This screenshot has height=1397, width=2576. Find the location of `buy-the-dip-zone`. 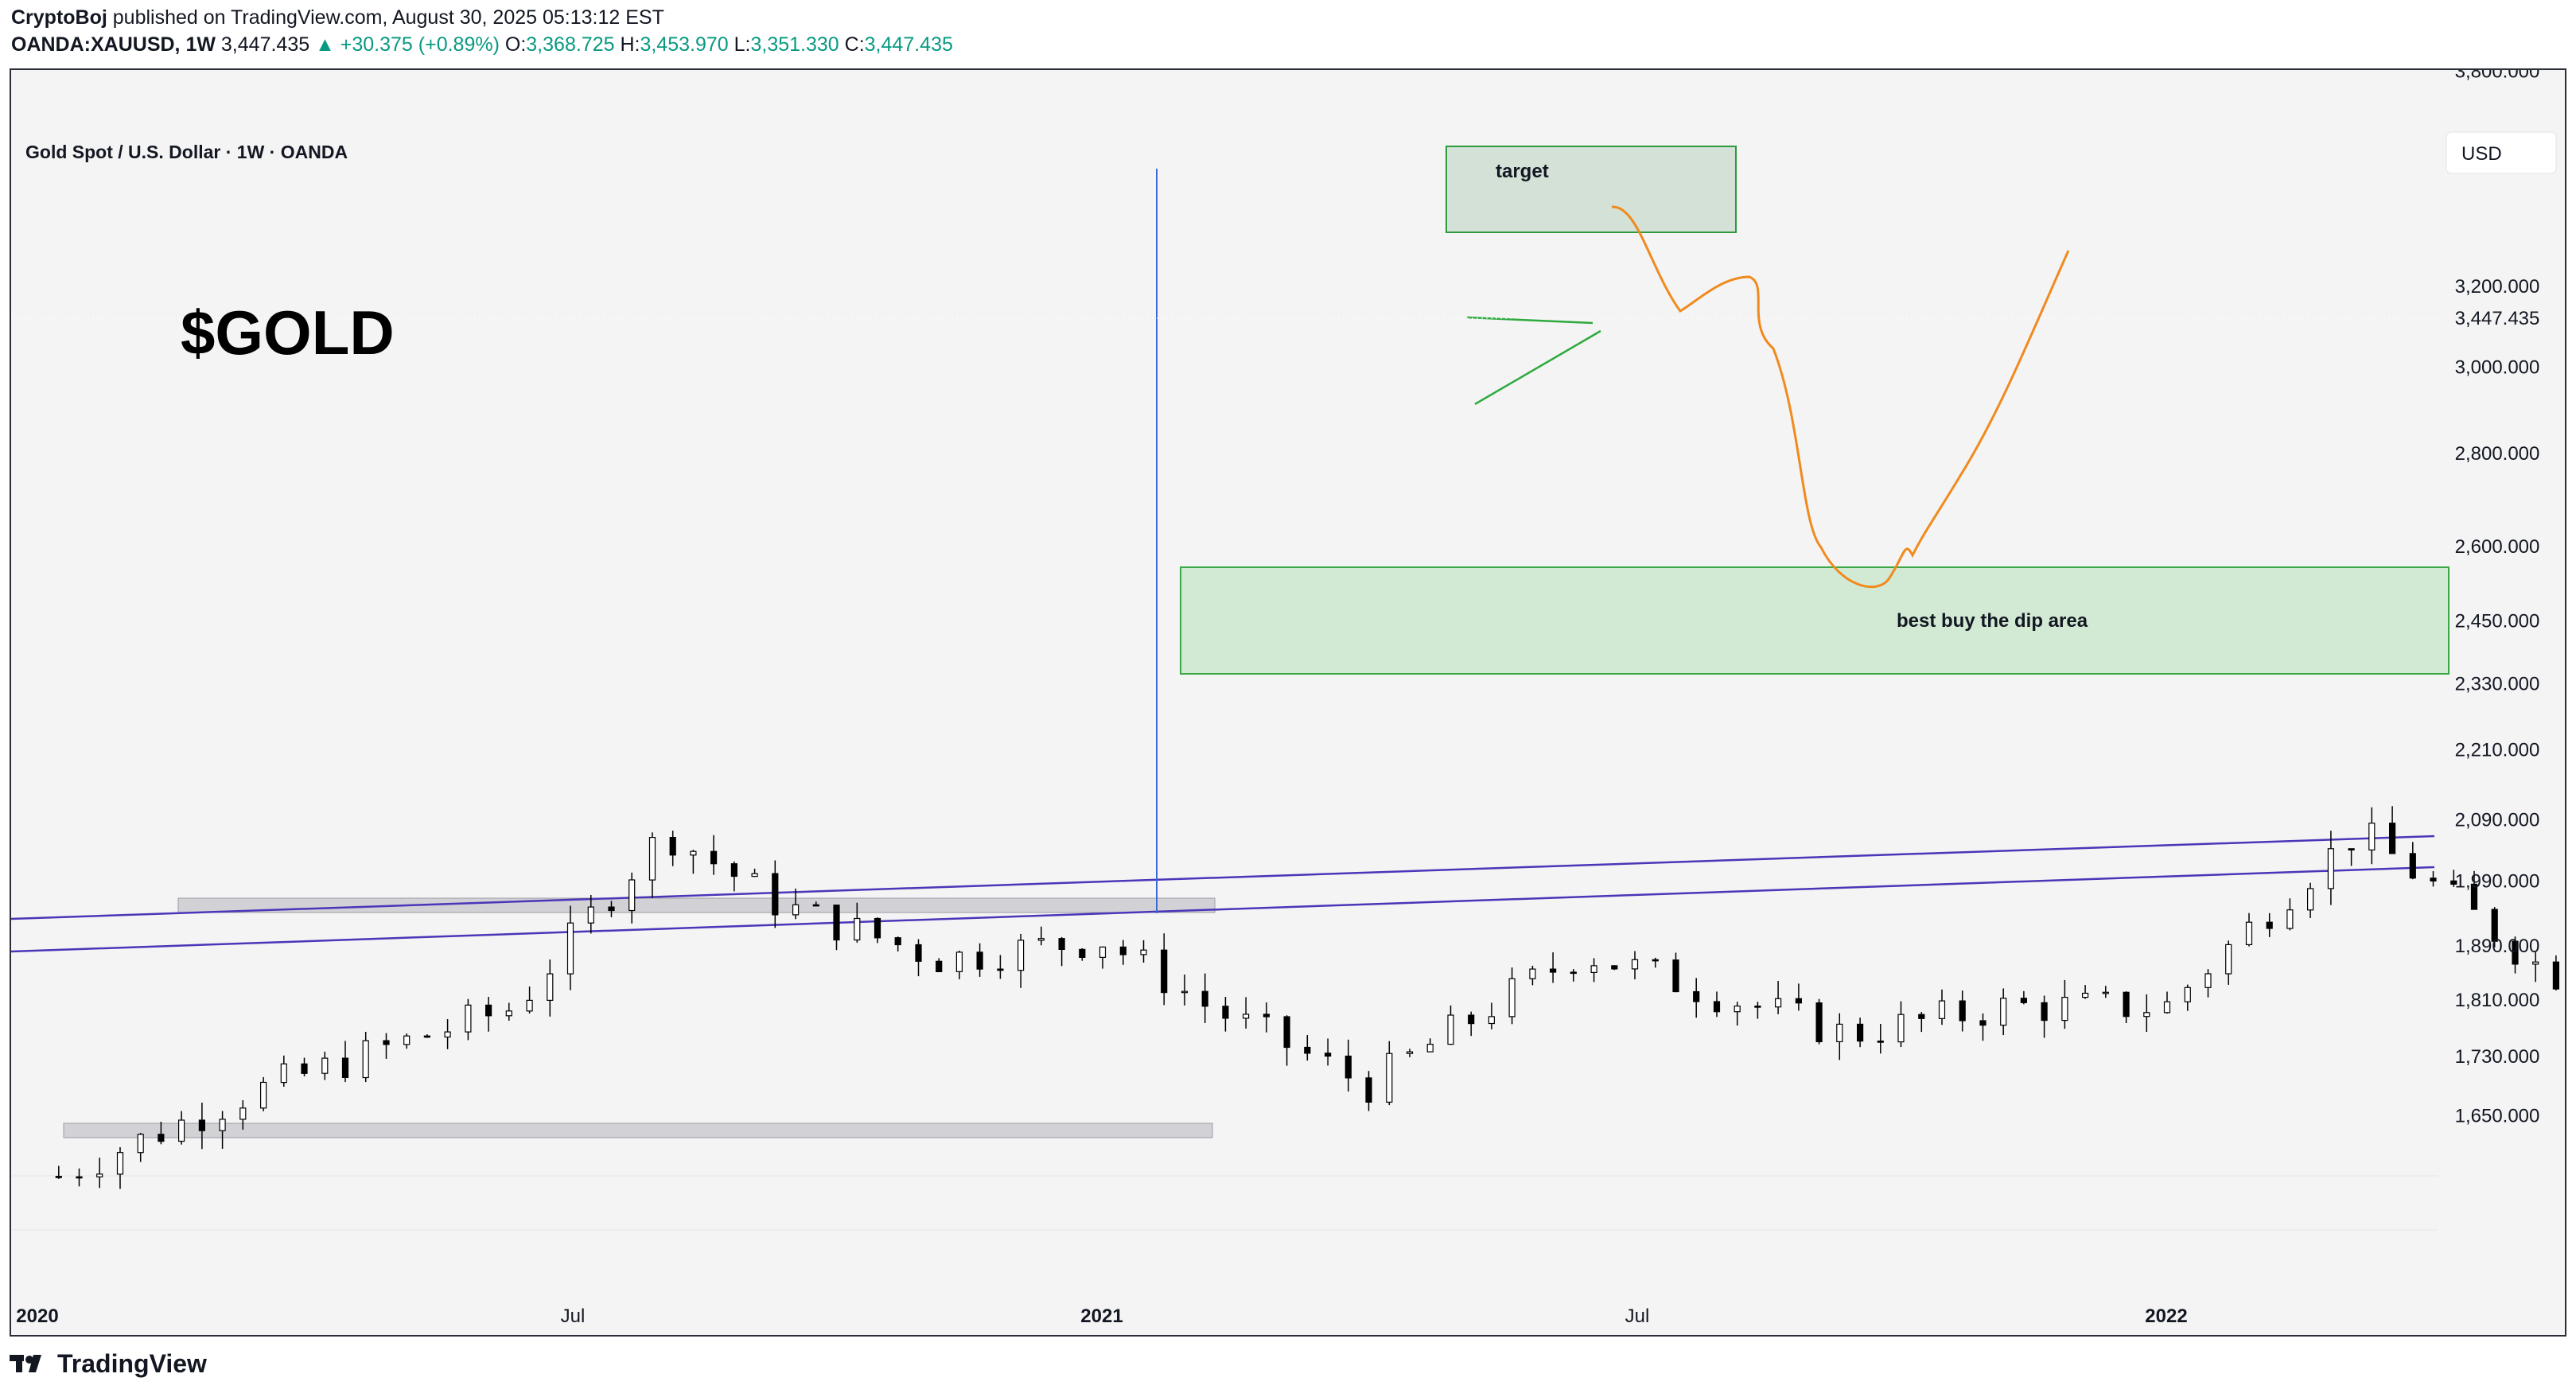

buy-the-dip-zone is located at coordinates (1815, 620).